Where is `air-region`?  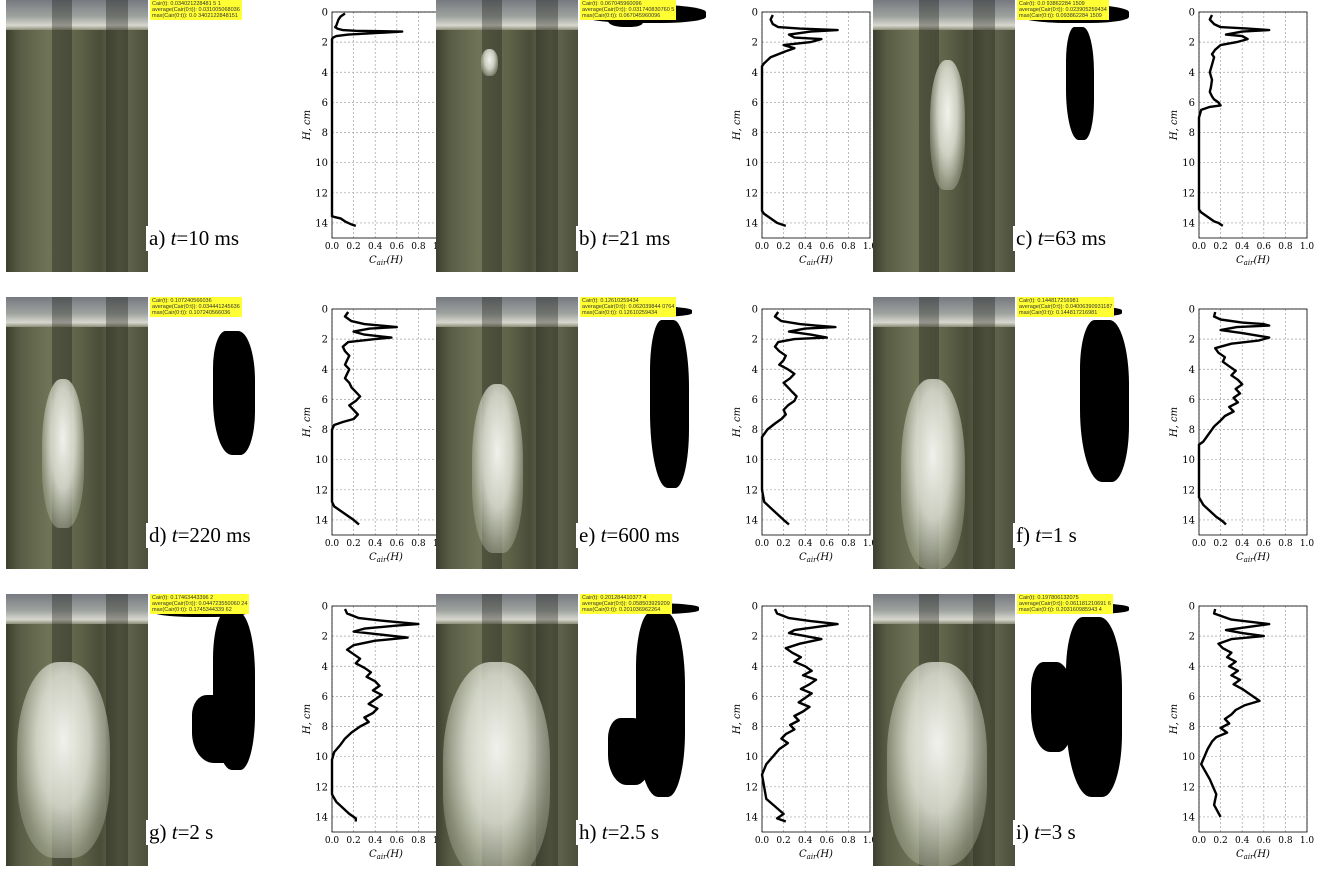 air-region is located at coordinates (1104, 400).